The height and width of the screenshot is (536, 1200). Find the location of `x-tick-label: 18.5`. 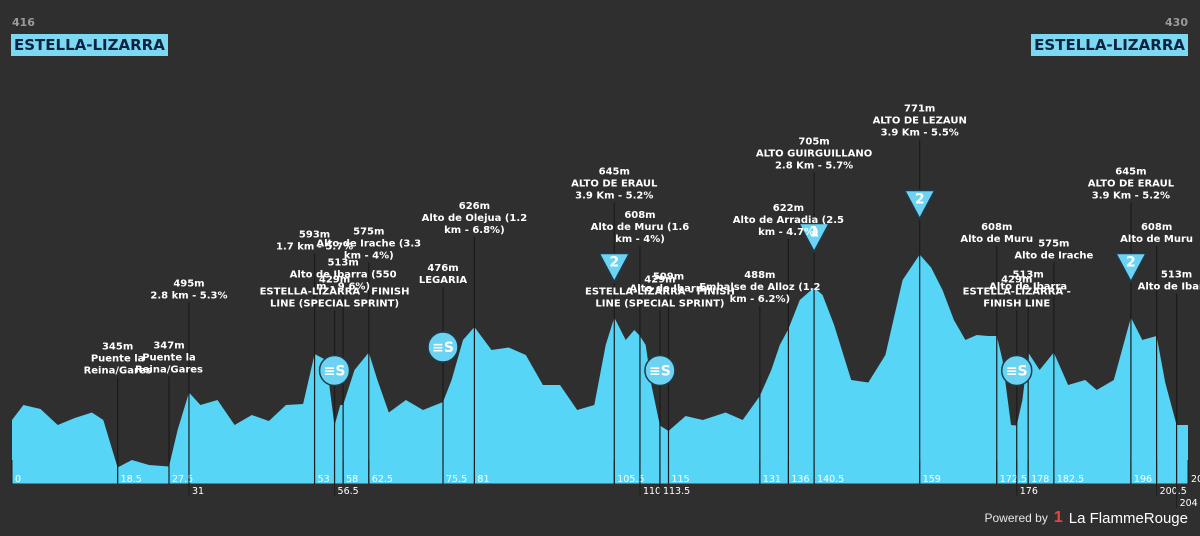

x-tick-label: 18.5 is located at coordinates (131, 479).